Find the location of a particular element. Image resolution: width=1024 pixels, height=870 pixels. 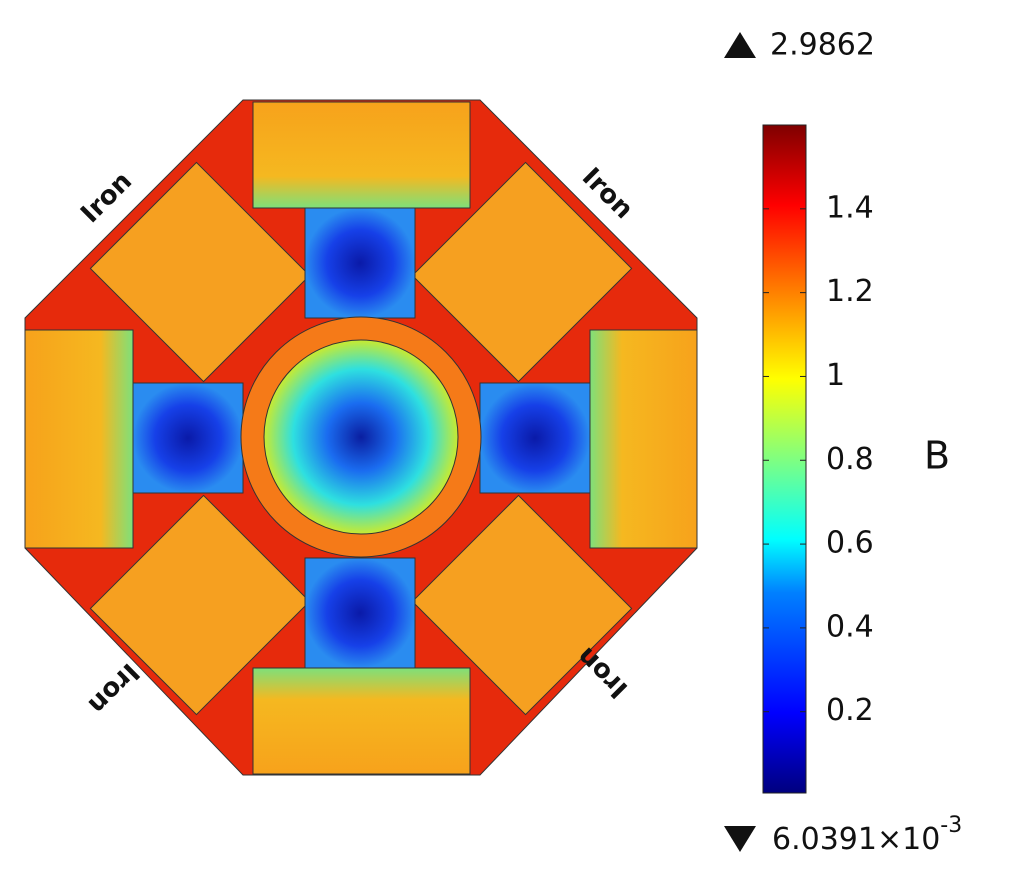

min-label: 6.0391×10⁻³ is located at coordinates (867, 835).